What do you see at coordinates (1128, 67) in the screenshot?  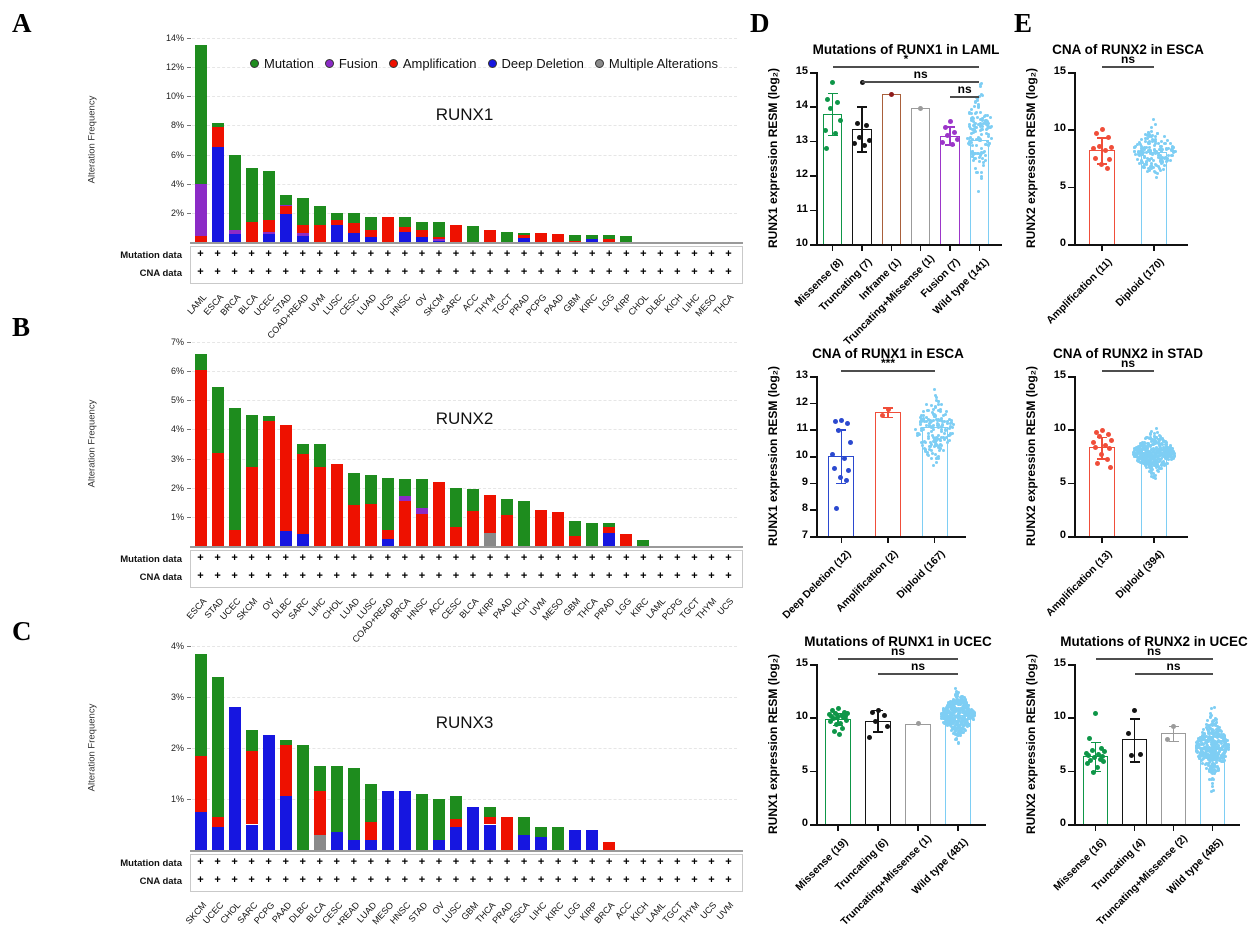 I see `significance-line` at bounding box center [1128, 67].